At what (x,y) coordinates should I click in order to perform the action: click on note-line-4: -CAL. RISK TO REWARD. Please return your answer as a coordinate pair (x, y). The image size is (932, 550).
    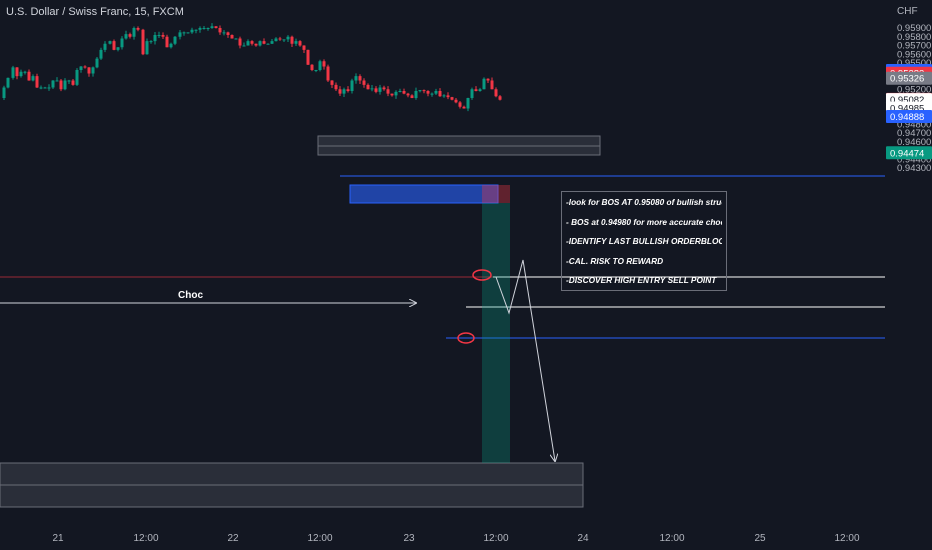
    Looking at the image, I should click on (615, 260).